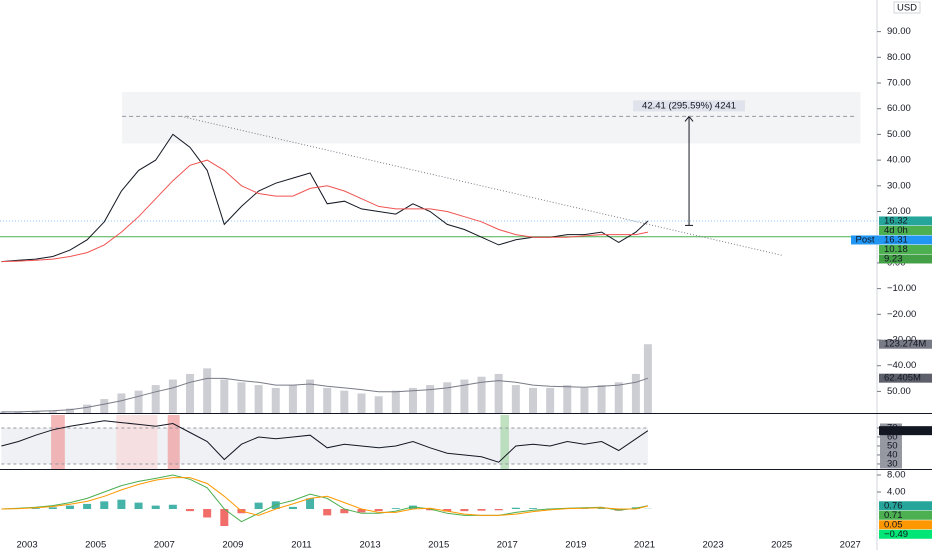 Image resolution: width=932 pixels, height=550 pixels. I want to click on y-tick-label: 70.00, so click(899, 83).